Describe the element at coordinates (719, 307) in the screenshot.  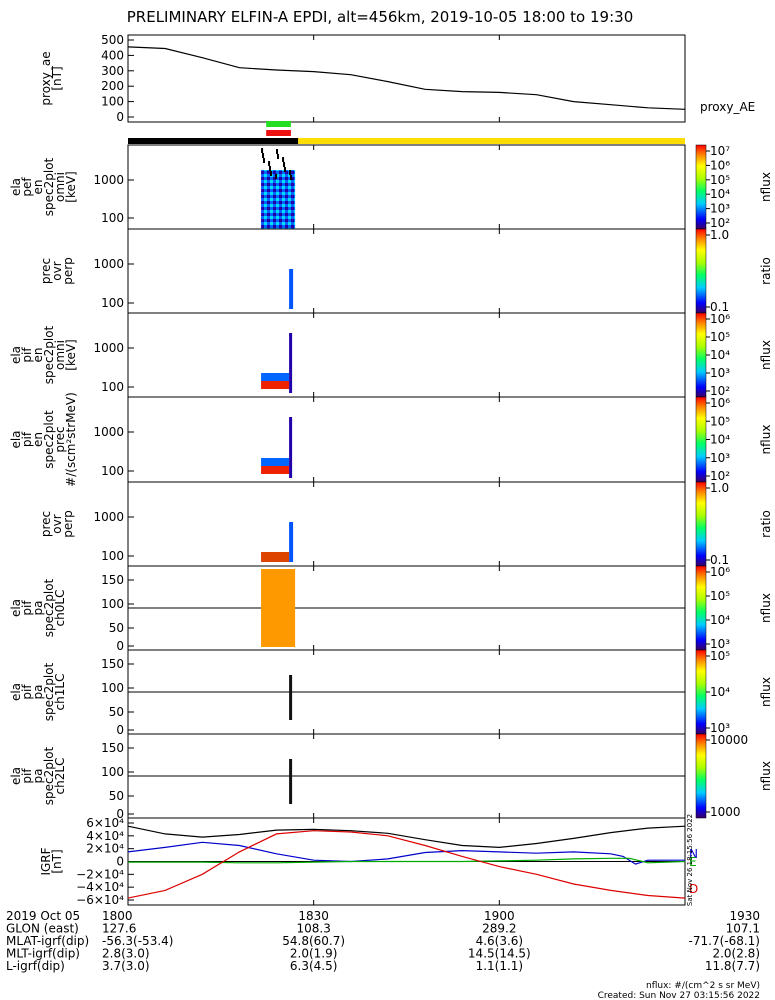
I see `colorbar-tick-label: 0.1` at that location.